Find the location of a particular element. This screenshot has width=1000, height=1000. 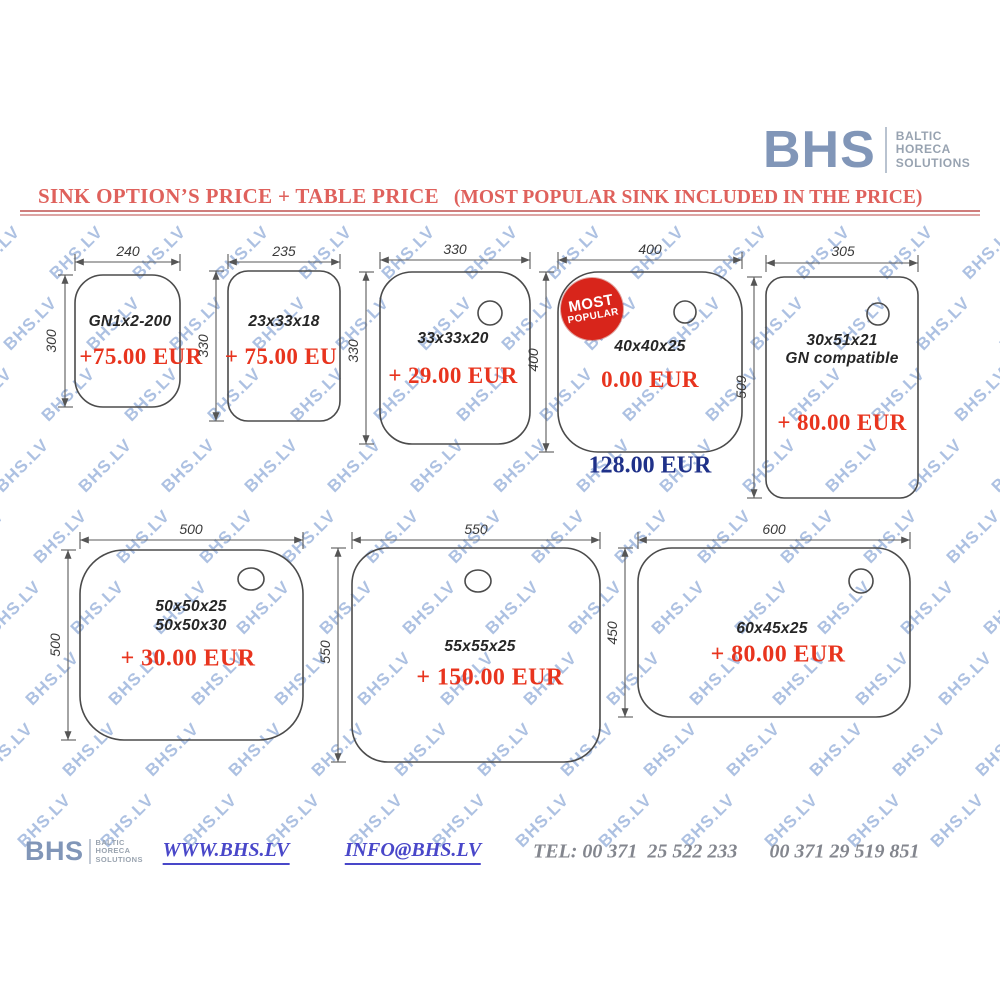

sink-6-drawing is located at coordinates (182, 636).